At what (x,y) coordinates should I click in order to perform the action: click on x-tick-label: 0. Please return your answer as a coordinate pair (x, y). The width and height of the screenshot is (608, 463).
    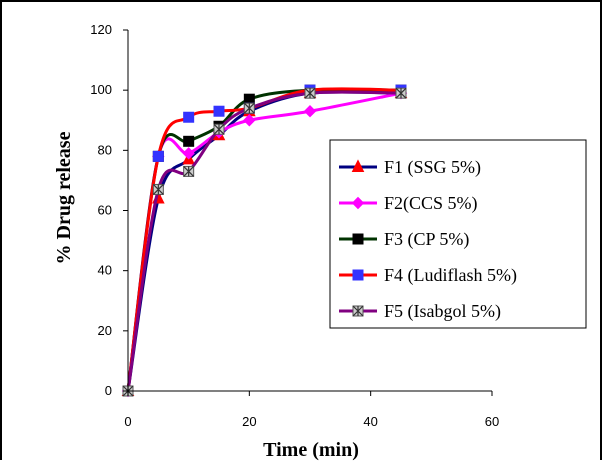
    Looking at the image, I should click on (127, 421).